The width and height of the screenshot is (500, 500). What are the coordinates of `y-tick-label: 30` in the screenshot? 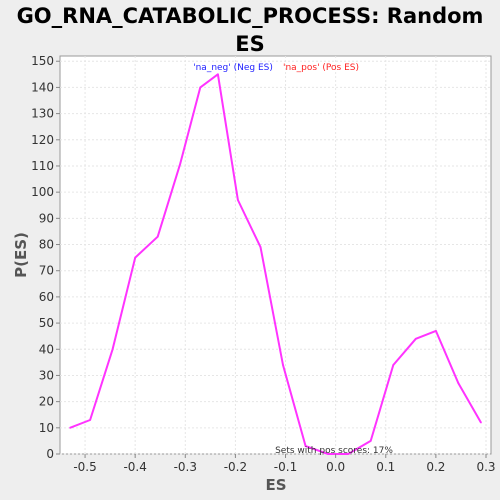 It's located at (46, 375).